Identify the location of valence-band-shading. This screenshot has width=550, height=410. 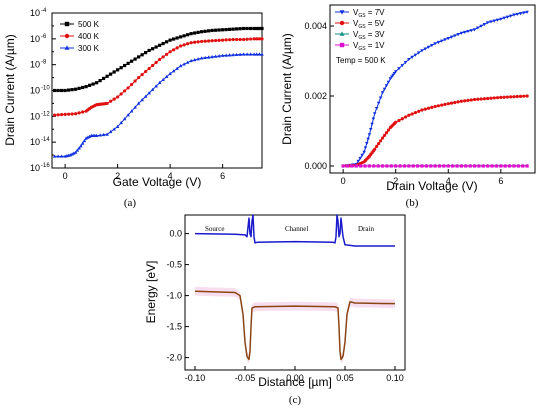
(295, 325).